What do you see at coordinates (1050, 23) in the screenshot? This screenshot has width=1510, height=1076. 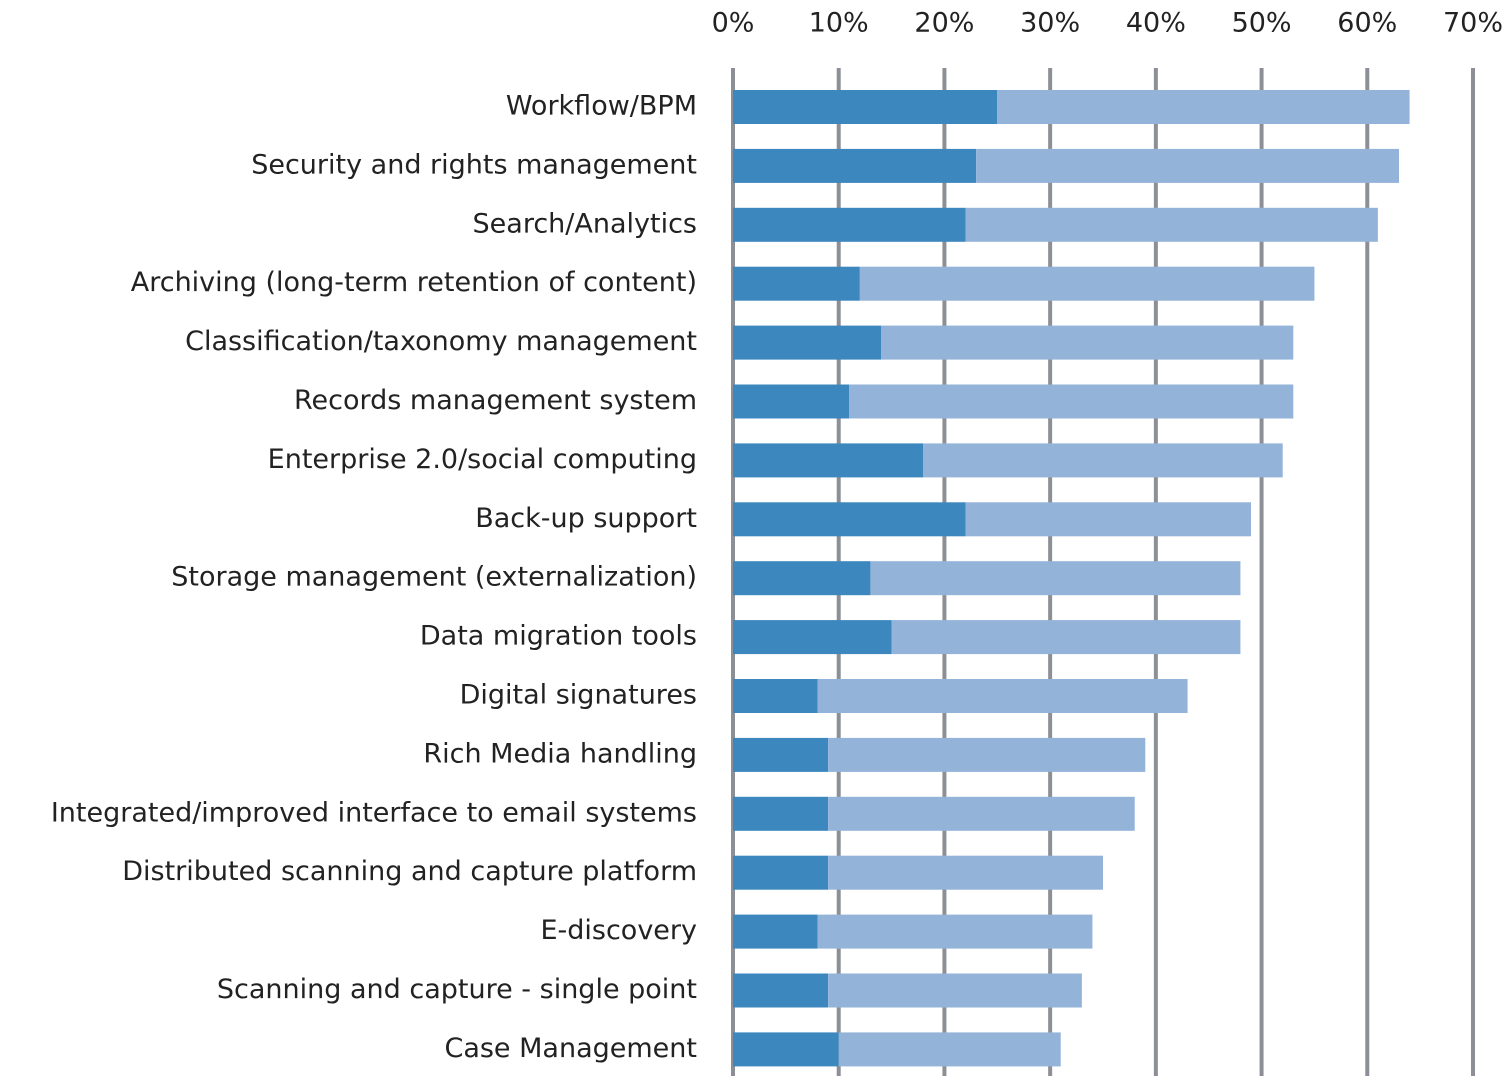 I see `x-tick-label: 30%` at bounding box center [1050, 23].